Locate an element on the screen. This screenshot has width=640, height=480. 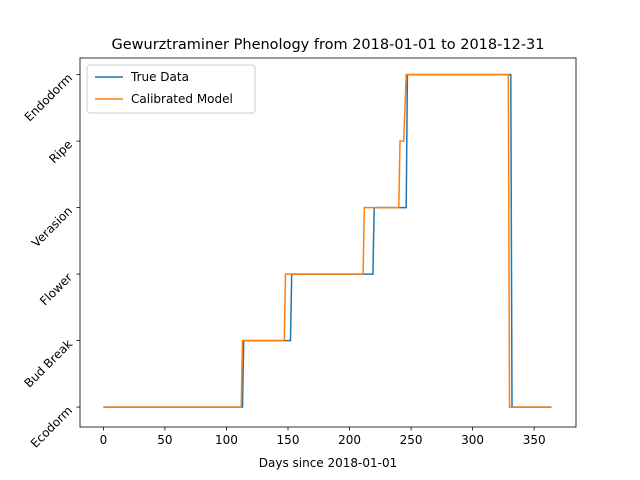
legend: True Data Calibrated Model is located at coordinates (171, 89).